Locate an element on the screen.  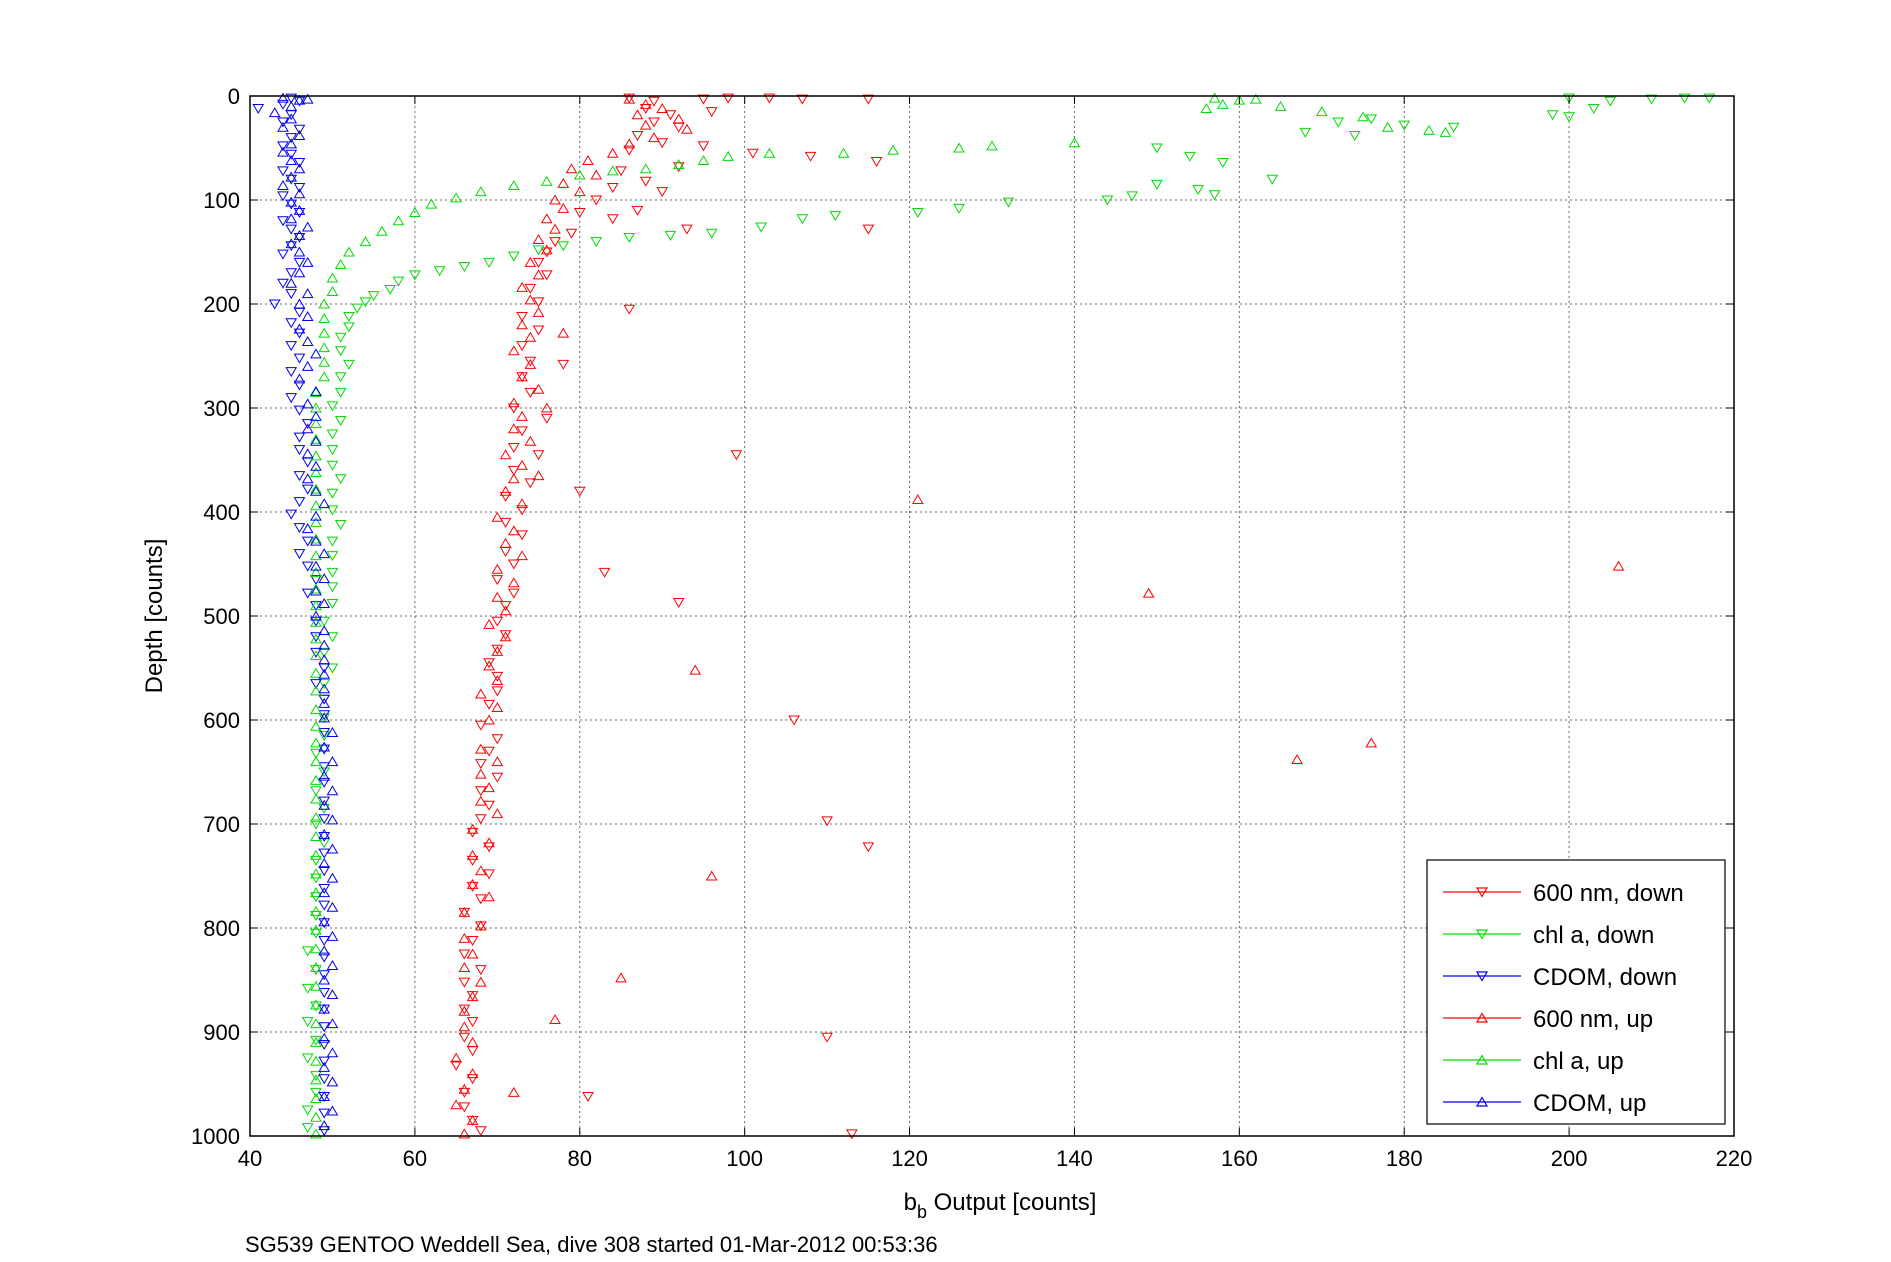
x-tick-label: 220 is located at coordinates (1734, 1158).